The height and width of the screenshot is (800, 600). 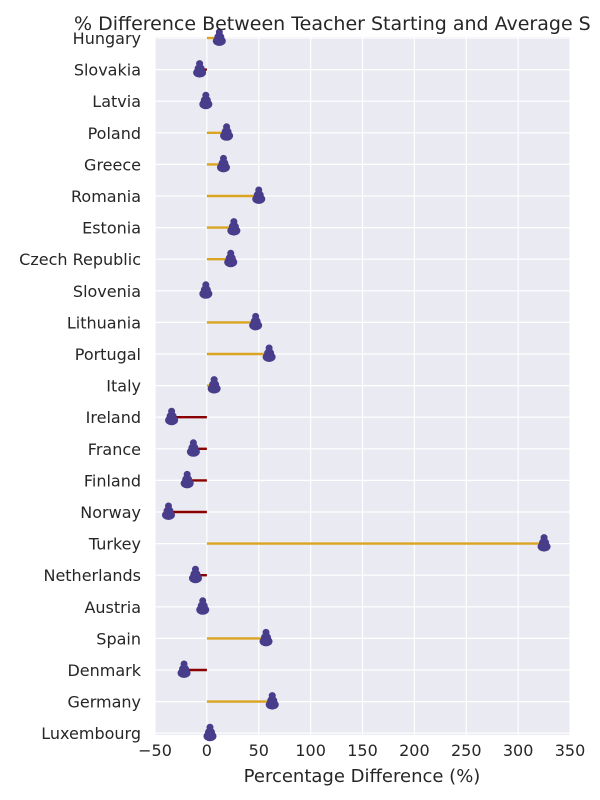 What do you see at coordinates (116, 101) in the screenshot?
I see `y-tick-label: Latvia` at bounding box center [116, 101].